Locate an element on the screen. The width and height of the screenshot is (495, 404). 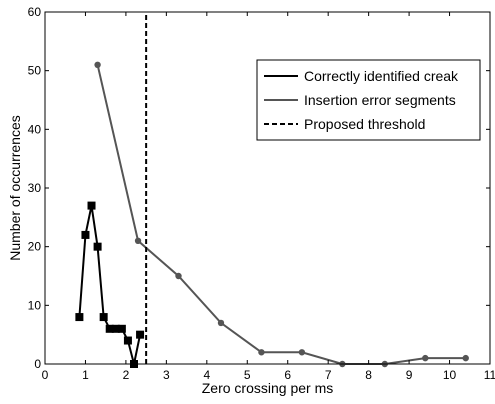
legend-label-insertion: Insertion error segments is located at coordinates (380, 100).